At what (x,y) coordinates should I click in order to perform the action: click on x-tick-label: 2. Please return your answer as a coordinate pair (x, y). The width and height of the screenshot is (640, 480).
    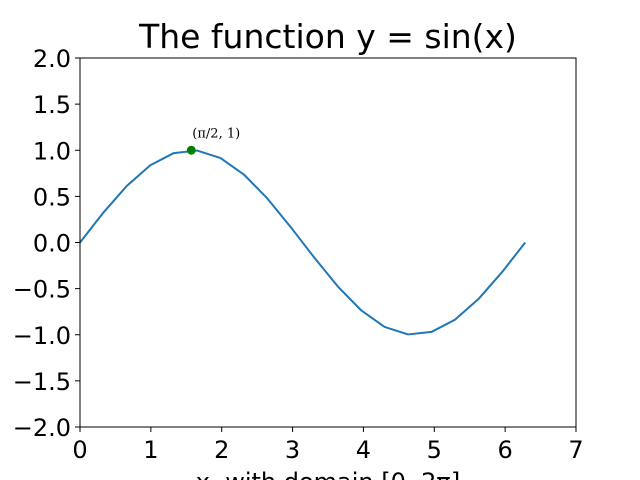
    Looking at the image, I should click on (221, 450).